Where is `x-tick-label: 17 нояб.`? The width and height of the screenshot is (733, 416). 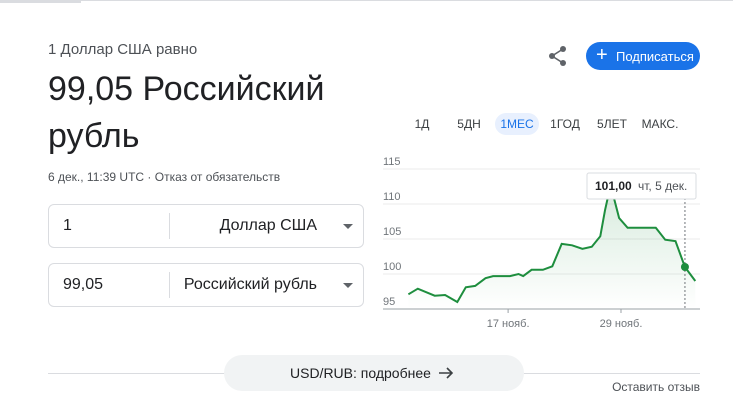 x-tick-label: 17 нояб. is located at coordinates (508, 324).